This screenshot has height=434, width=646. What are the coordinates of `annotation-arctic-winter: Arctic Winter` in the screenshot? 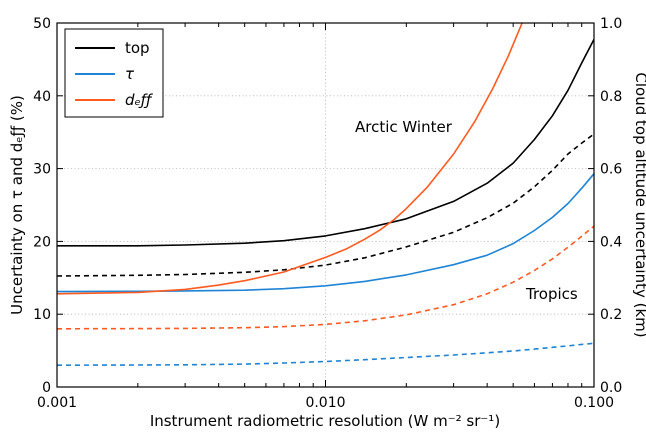 It's located at (404, 127).